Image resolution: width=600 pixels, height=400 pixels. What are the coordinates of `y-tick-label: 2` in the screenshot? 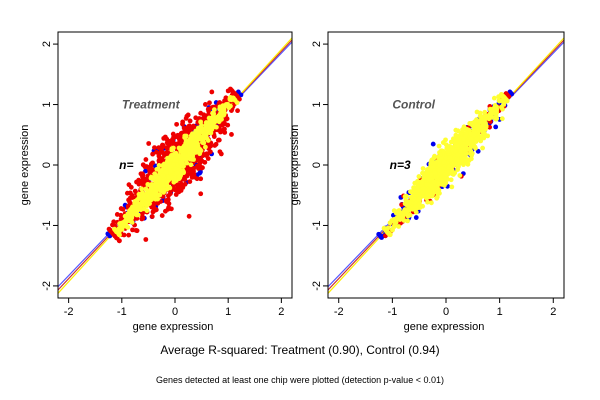 It's located at (47, 44).